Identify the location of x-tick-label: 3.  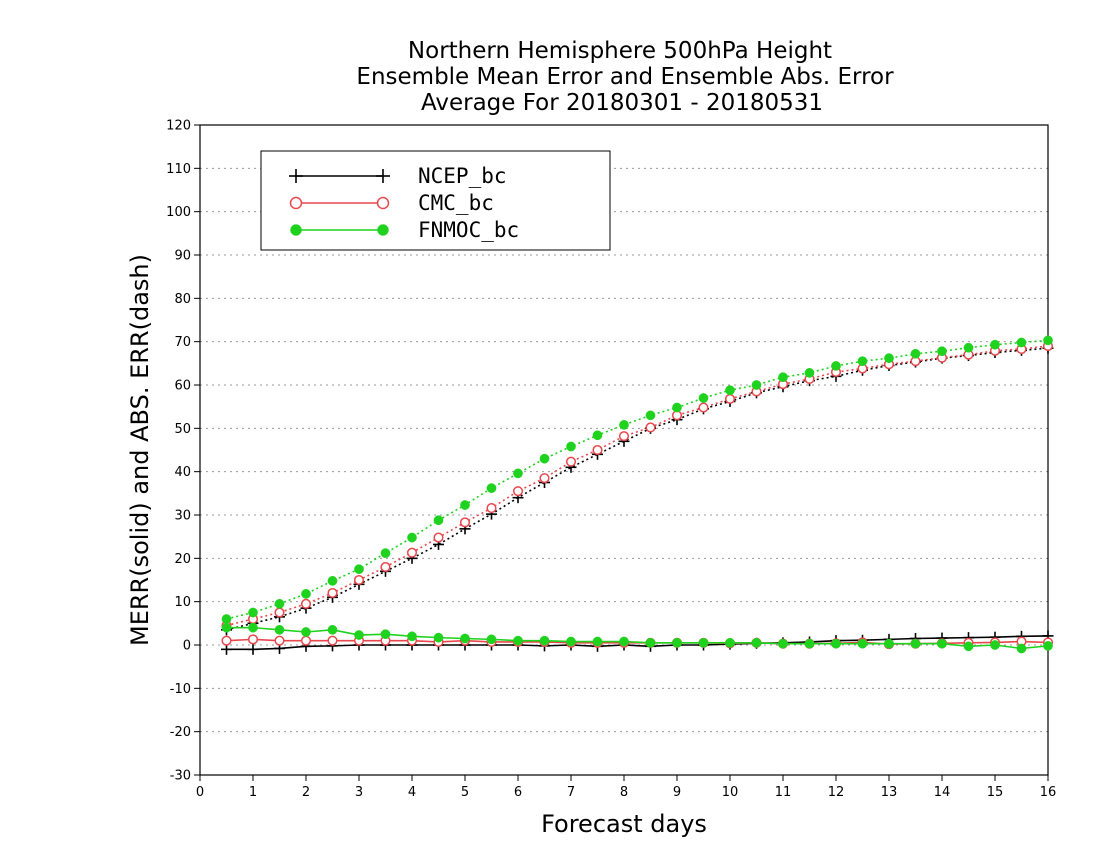
(359, 792).